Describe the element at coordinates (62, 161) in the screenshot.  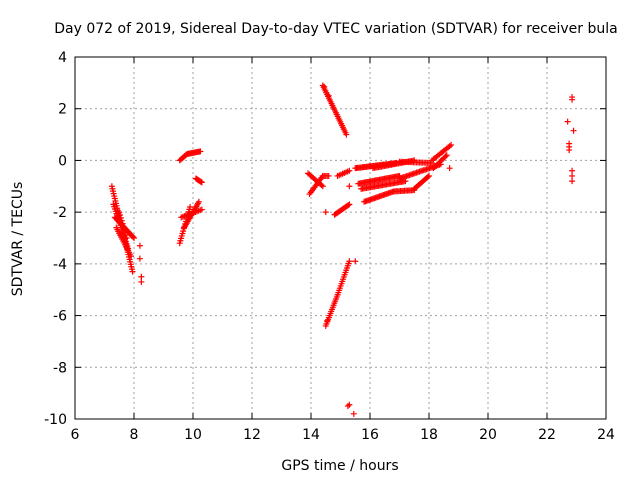
I see `y-tick-label: 0` at that location.